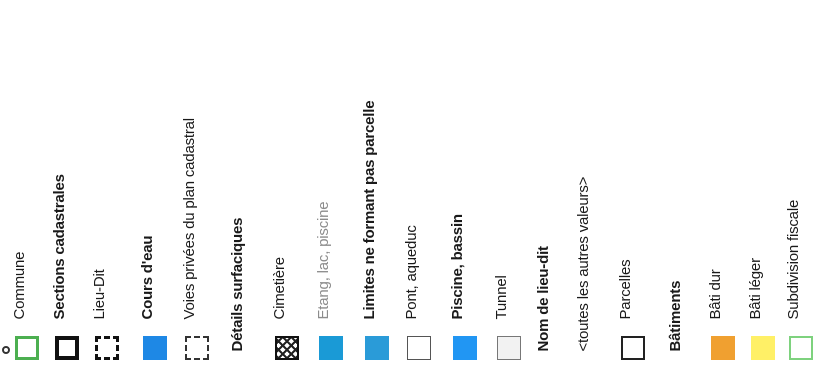 This screenshot has width=815, height=368. I want to click on legend-bullet-icon, so click(6, 350).